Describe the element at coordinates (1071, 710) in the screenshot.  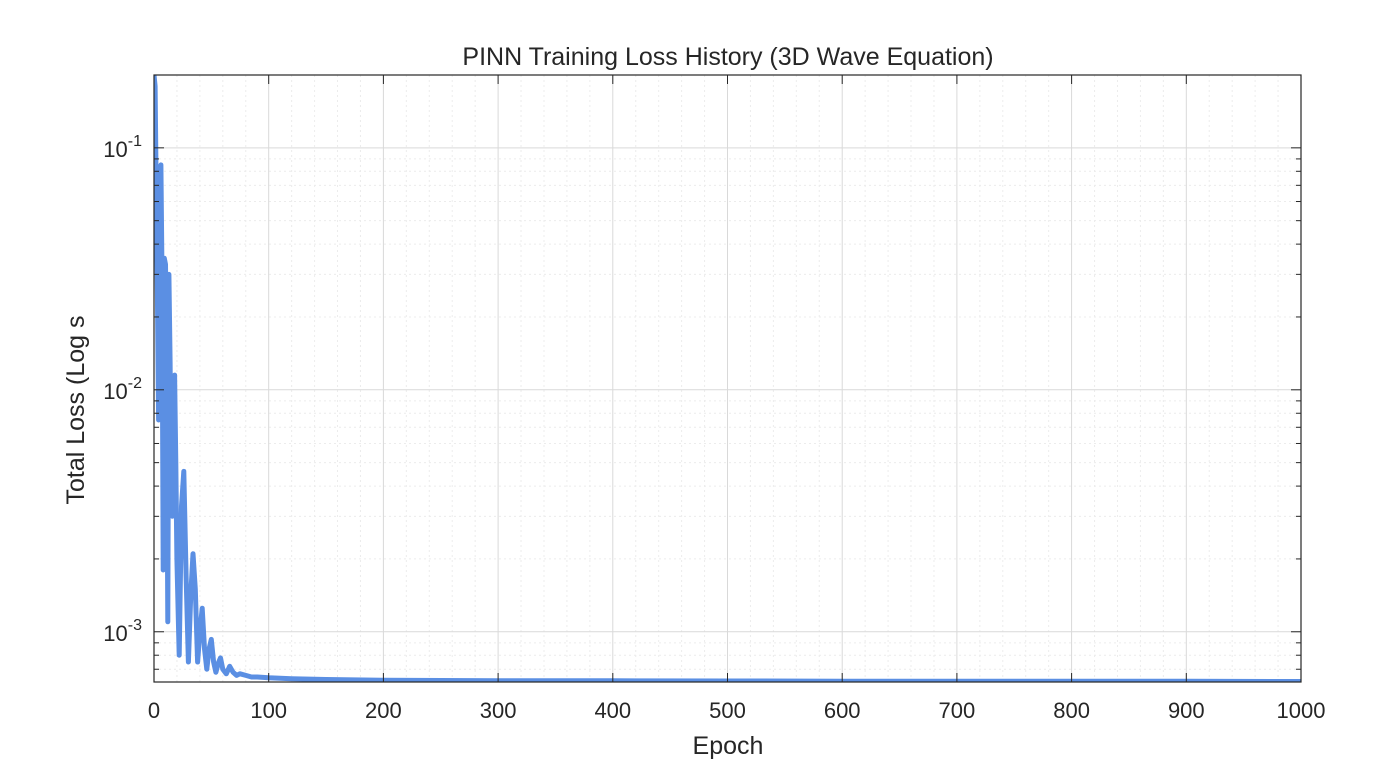
I see `x-tick-label: 800` at that location.